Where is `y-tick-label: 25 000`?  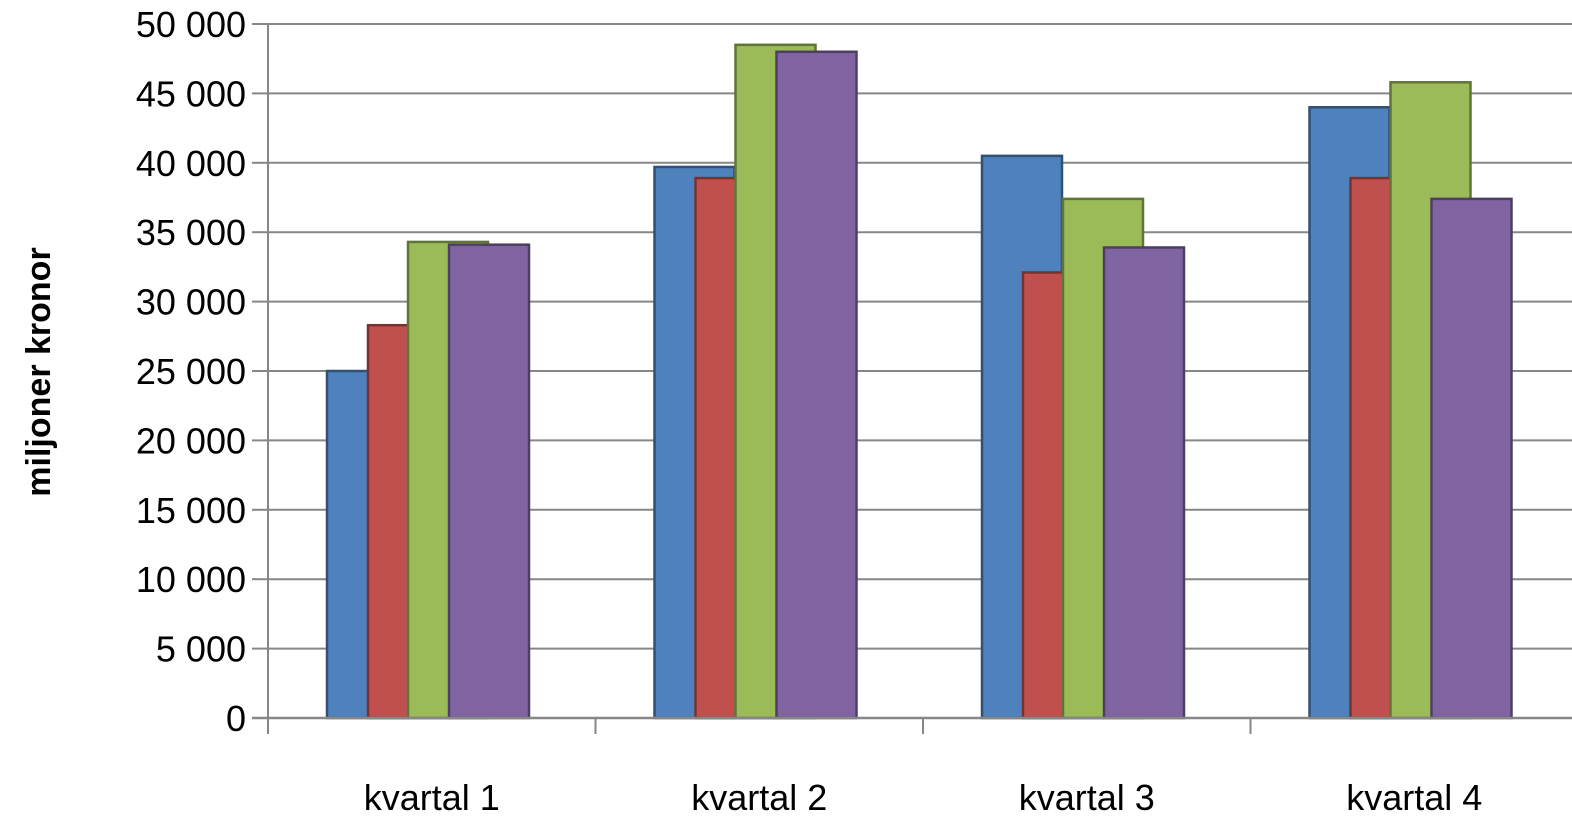
y-tick-label: 25 000 is located at coordinates (191, 371).